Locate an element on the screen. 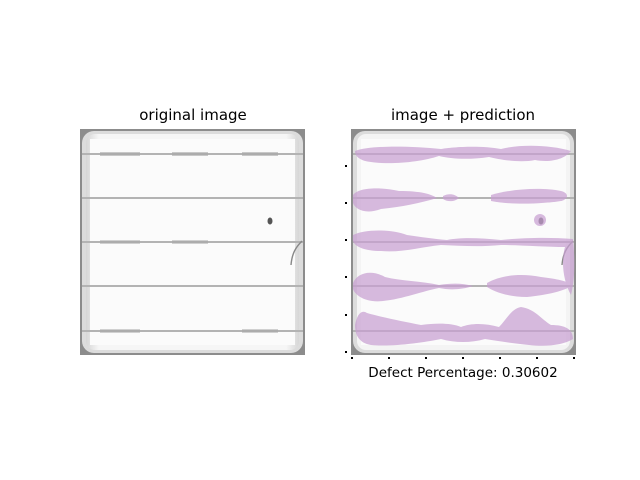 The image size is (640, 480). defect-percentage-label: Defect Percentage: is located at coordinates (433, 373).